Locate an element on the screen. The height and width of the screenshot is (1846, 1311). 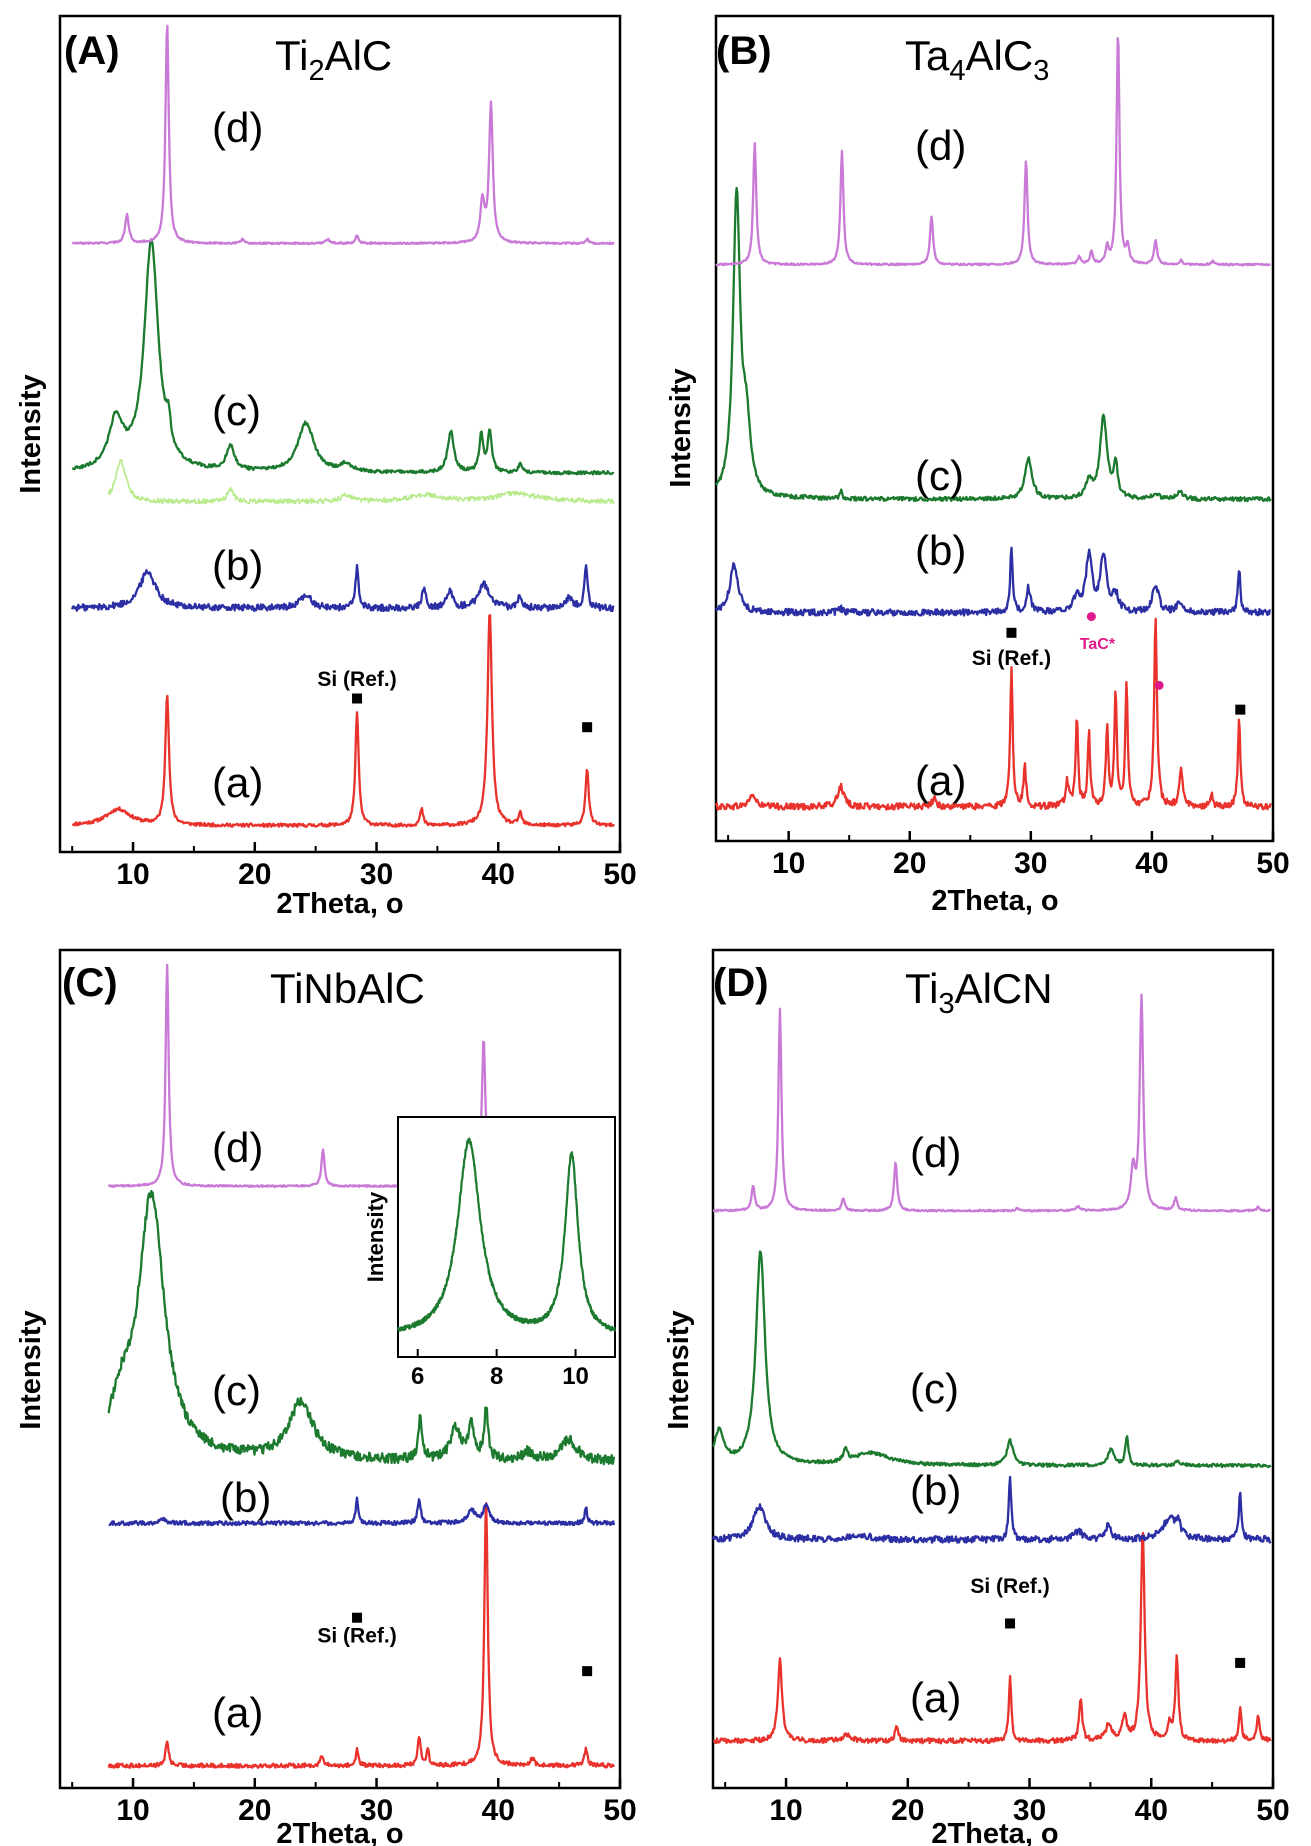
panel-c-label-d: (d) is located at coordinates (237, 1147).